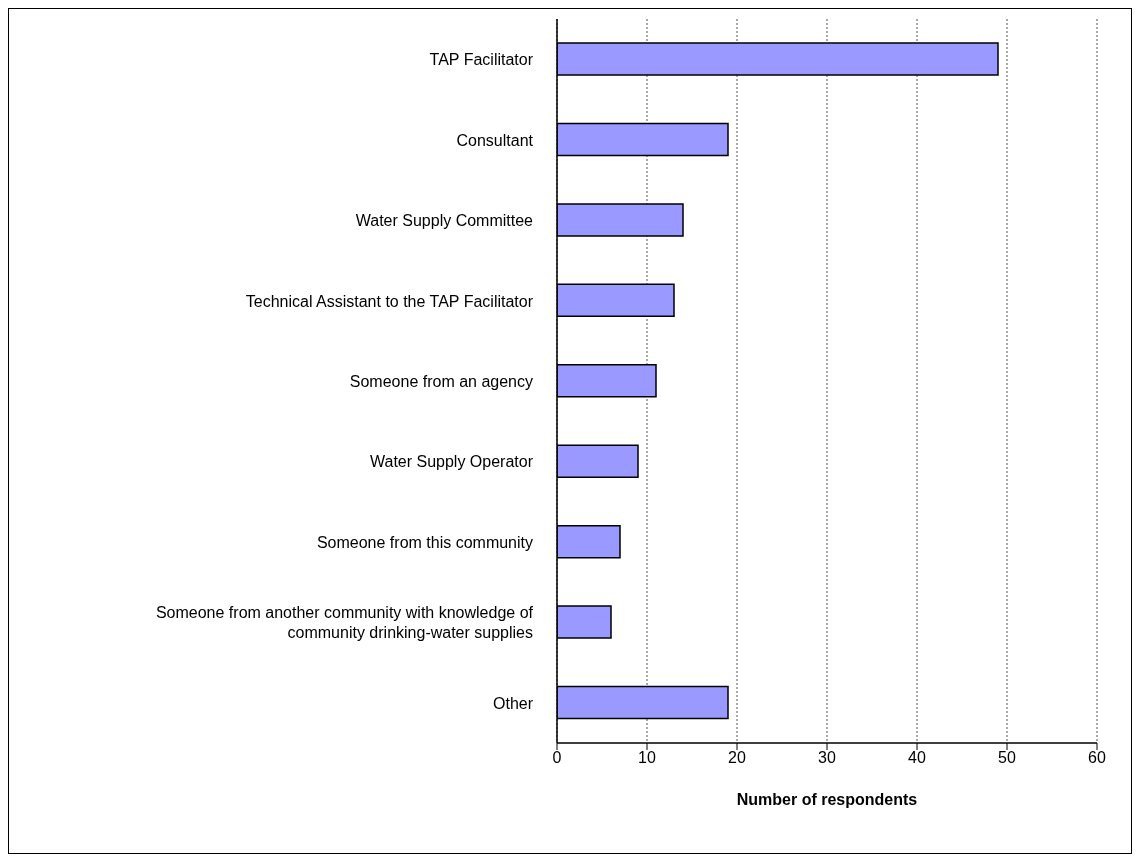  Describe the element at coordinates (827, 758) in the screenshot. I see `x-tick-label: 30` at that location.